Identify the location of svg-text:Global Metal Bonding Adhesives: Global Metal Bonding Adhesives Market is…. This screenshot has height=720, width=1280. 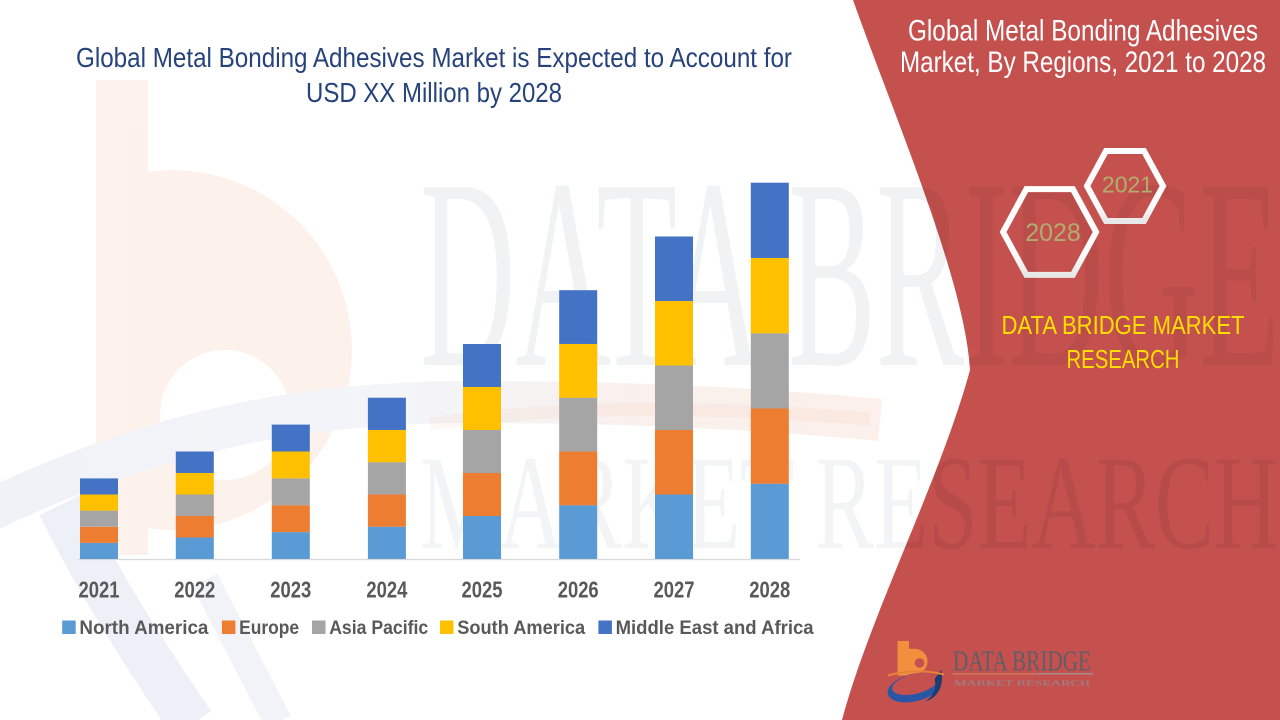
(434, 57).